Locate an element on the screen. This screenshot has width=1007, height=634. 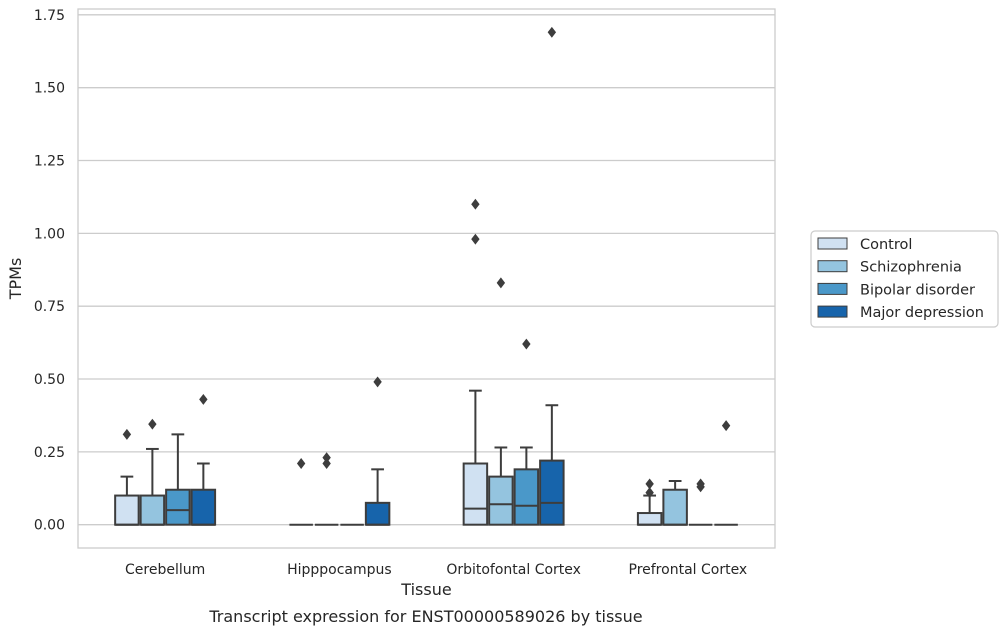
y-tick-label: 0.00 is located at coordinates (49, 526).